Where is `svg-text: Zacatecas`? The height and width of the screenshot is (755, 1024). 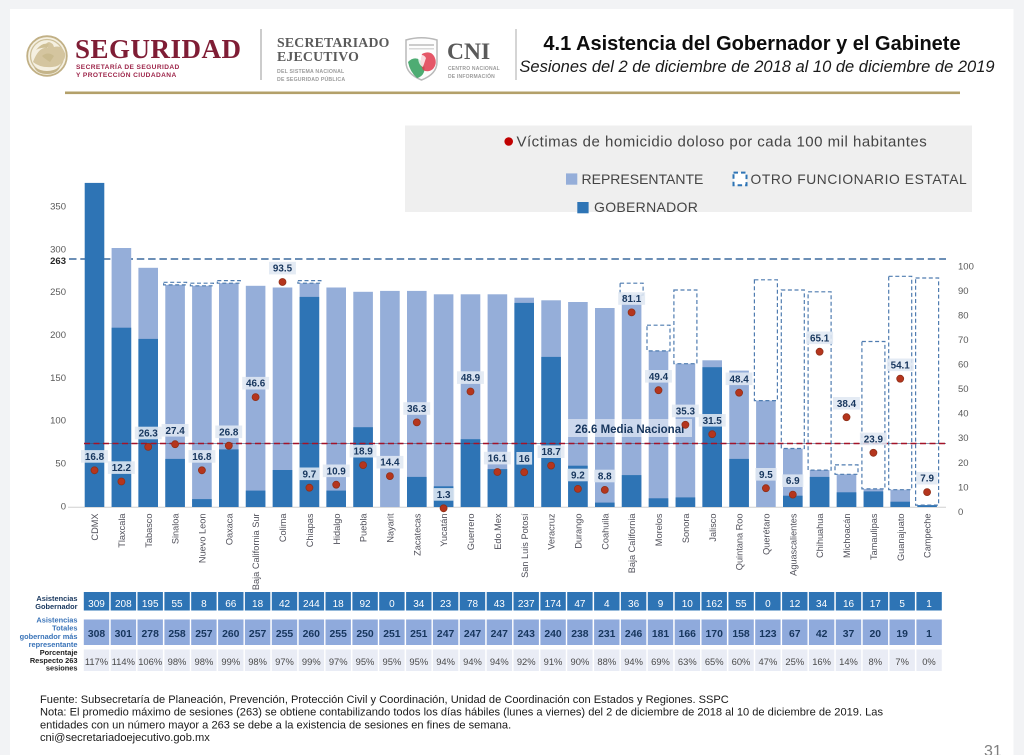 svg-text: Zacatecas is located at coordinates (417, 534).